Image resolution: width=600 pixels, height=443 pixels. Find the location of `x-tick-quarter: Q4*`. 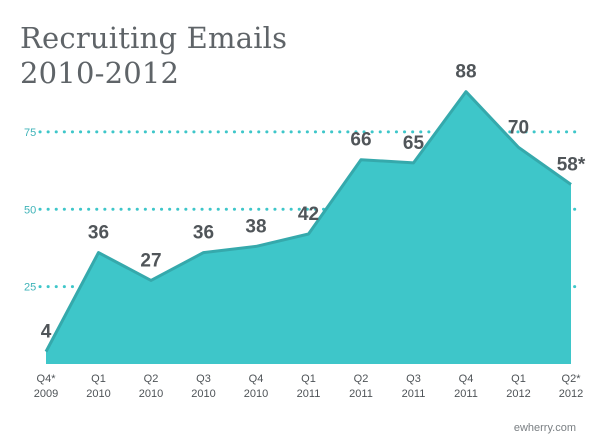

x-tick-quarter: Q4* is located at coordinates (47, 379).